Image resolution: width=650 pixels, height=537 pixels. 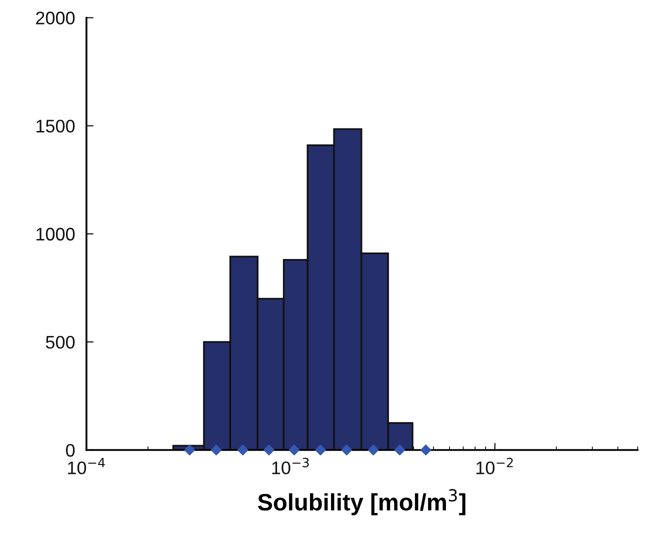 I want to click on y-tick-label: 500, so click(x=60, y=342).